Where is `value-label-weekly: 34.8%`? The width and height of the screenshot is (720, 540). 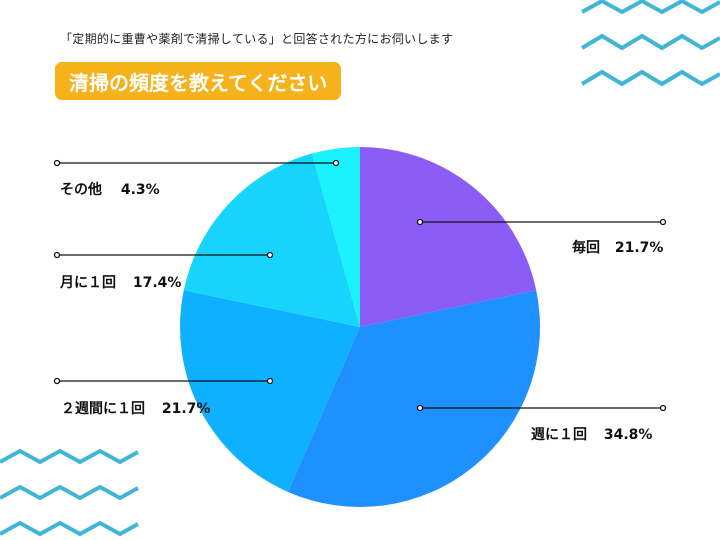
value-label-weekly: 34.8% is located at coordinates (628, 435).